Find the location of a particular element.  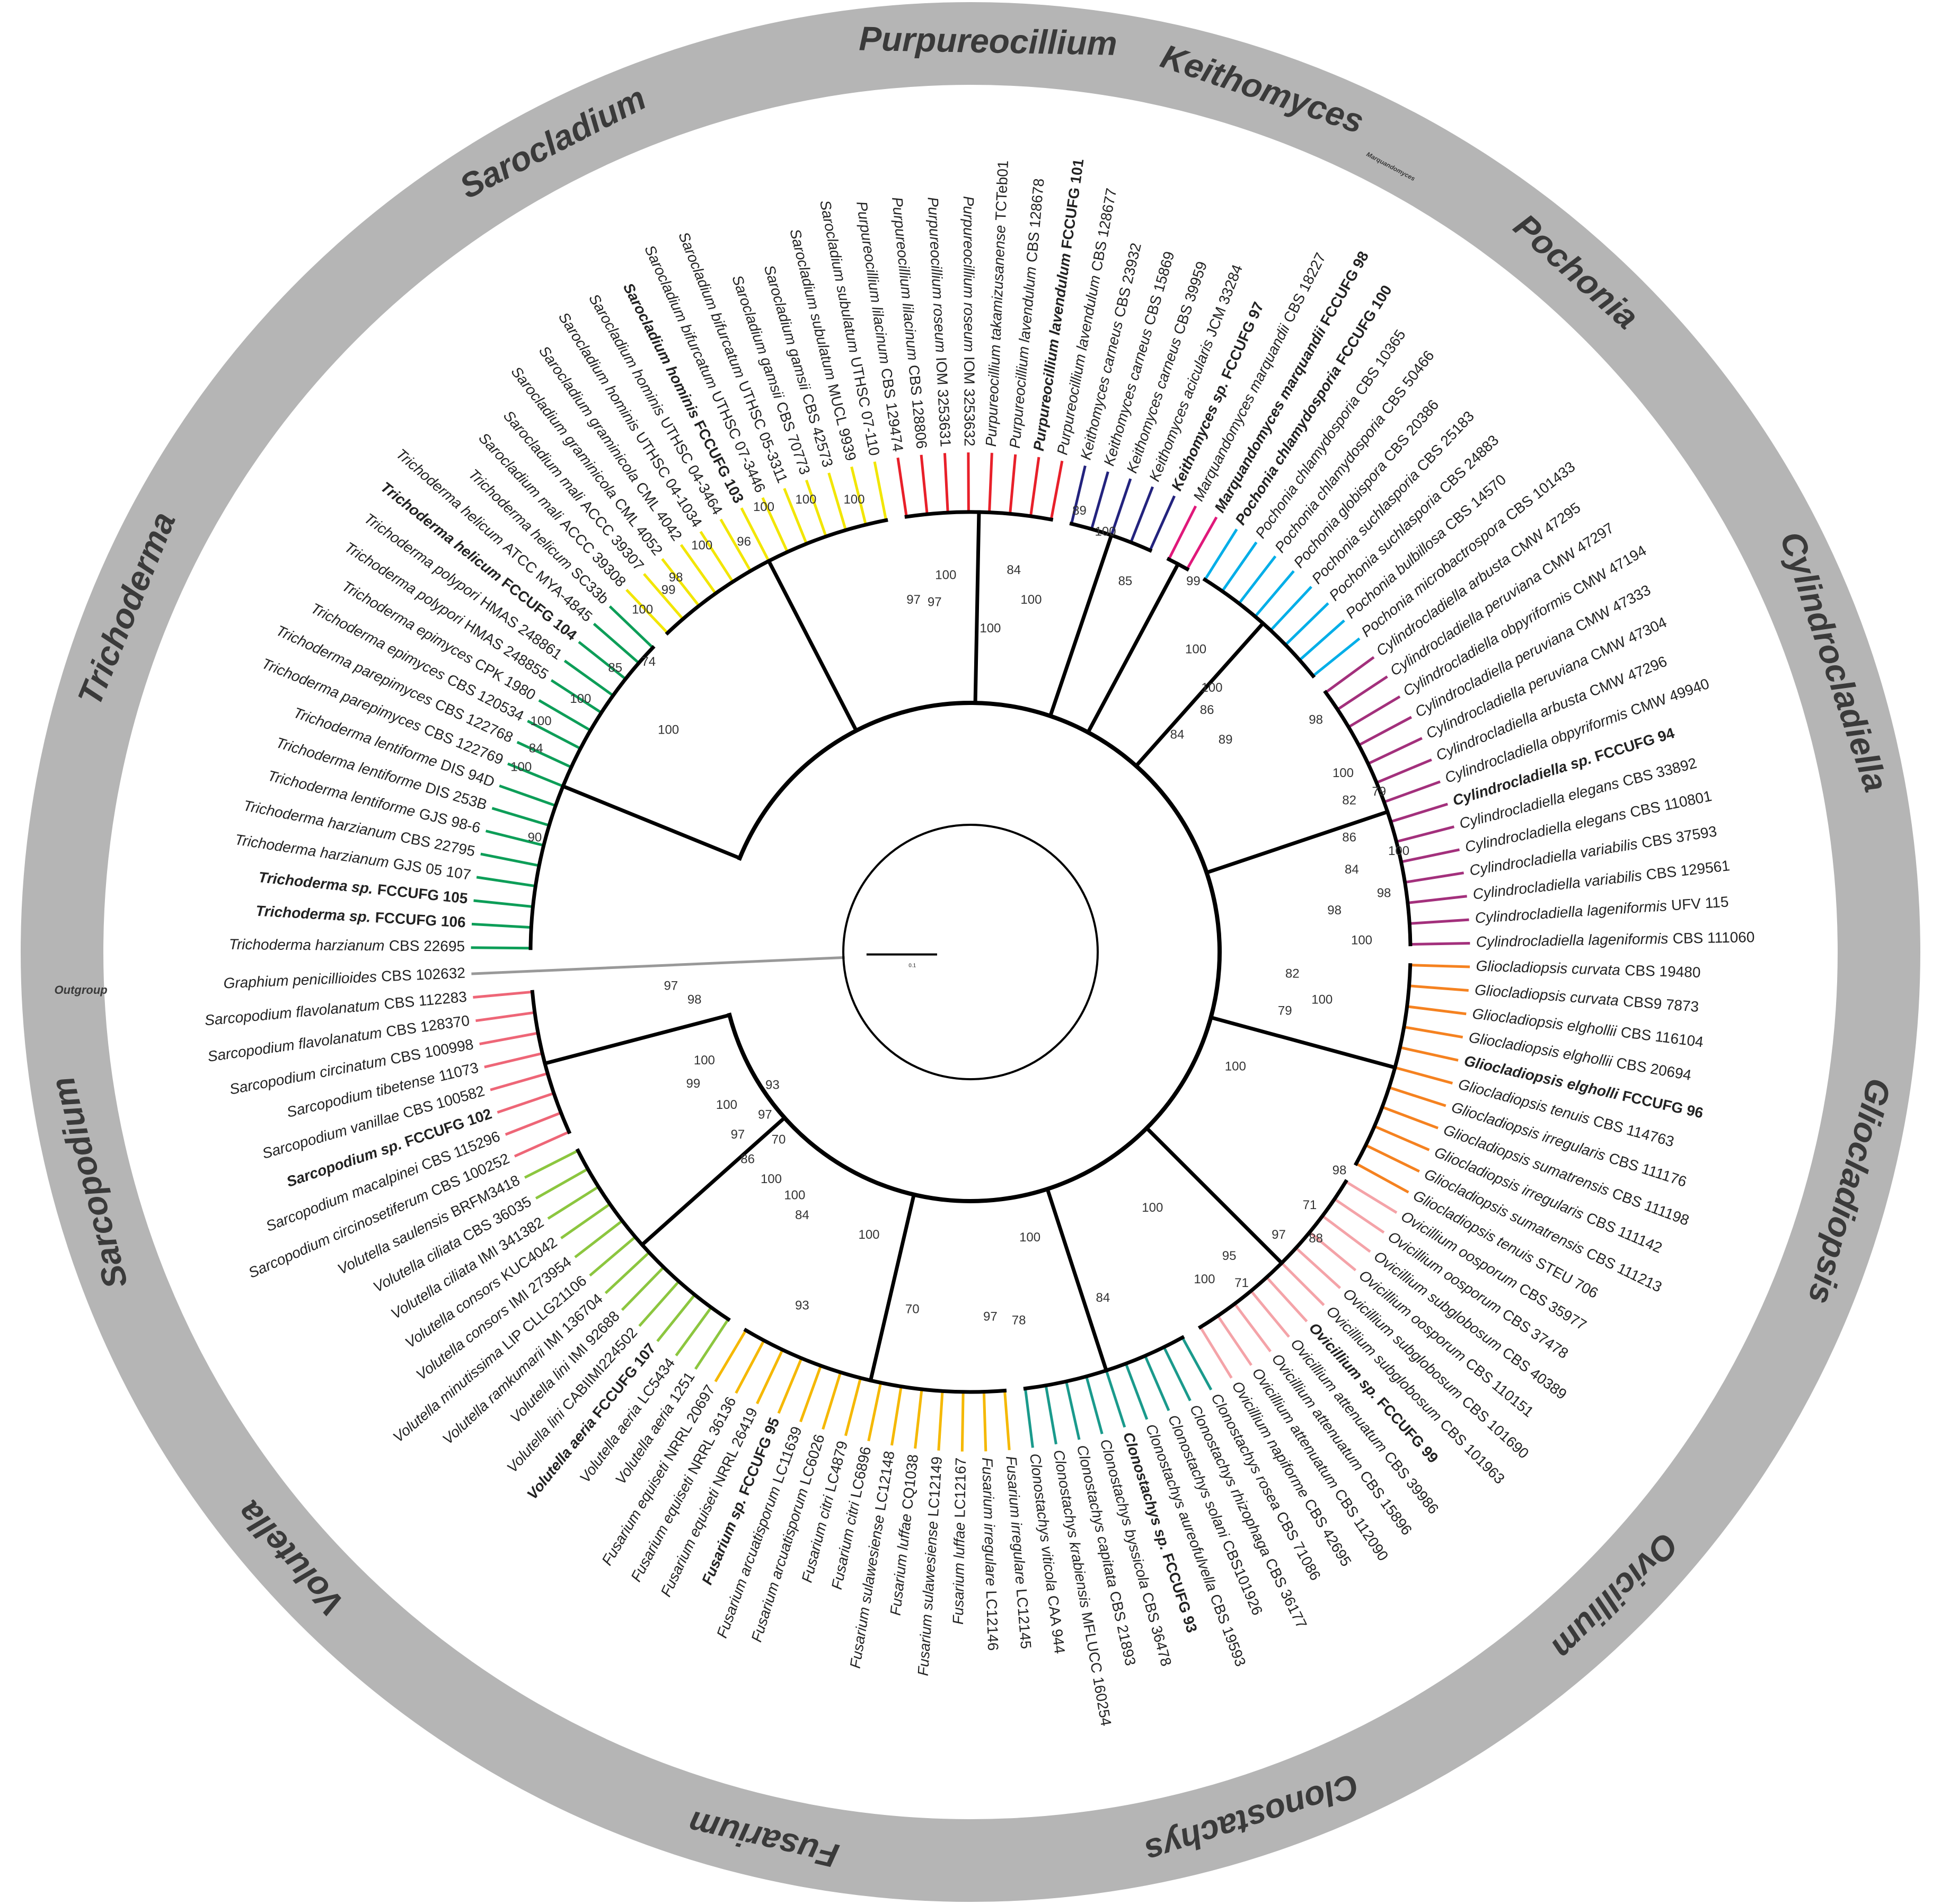

strain-code: CBS 102632 is located at coordinates (423, 975).